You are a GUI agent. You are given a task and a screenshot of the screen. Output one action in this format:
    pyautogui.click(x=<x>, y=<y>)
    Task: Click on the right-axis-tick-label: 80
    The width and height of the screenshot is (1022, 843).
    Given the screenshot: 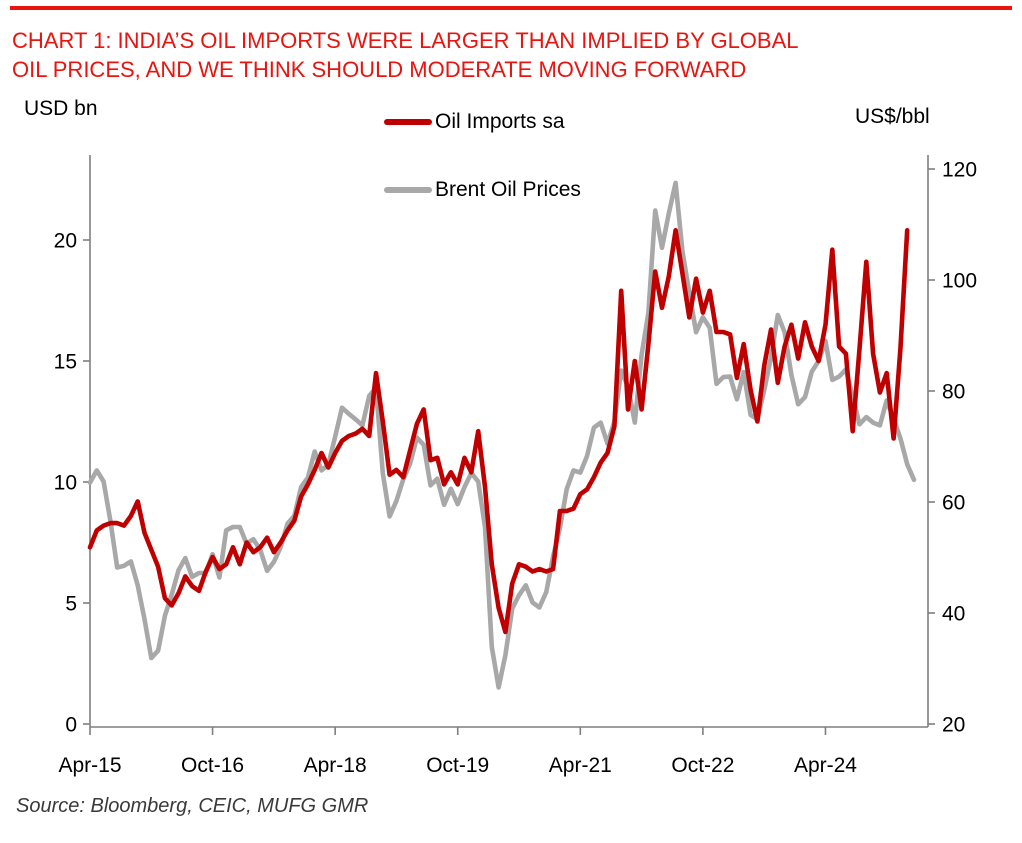 What is the action you would take?
    pyautogui.click(x=953, y=392)
    